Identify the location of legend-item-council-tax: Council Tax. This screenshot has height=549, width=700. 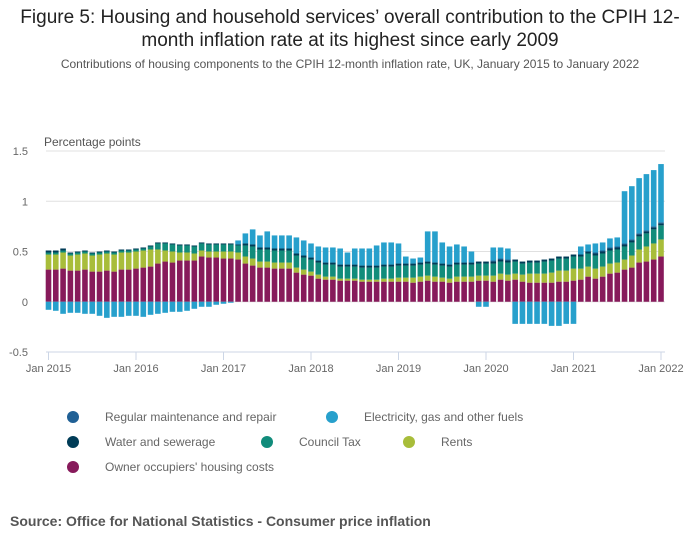
(311, 442).